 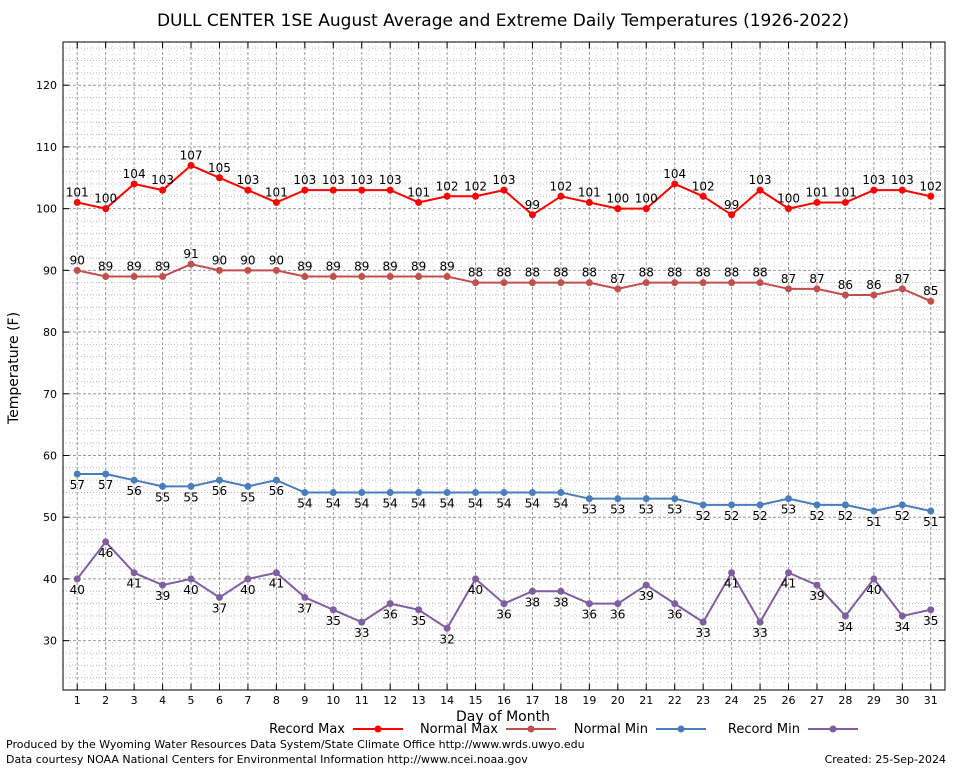 What do you see at coordinates (793, 729) in the screenshot?
I see `legend-item-record-min: Record Min` at bounding box center [793, 729].